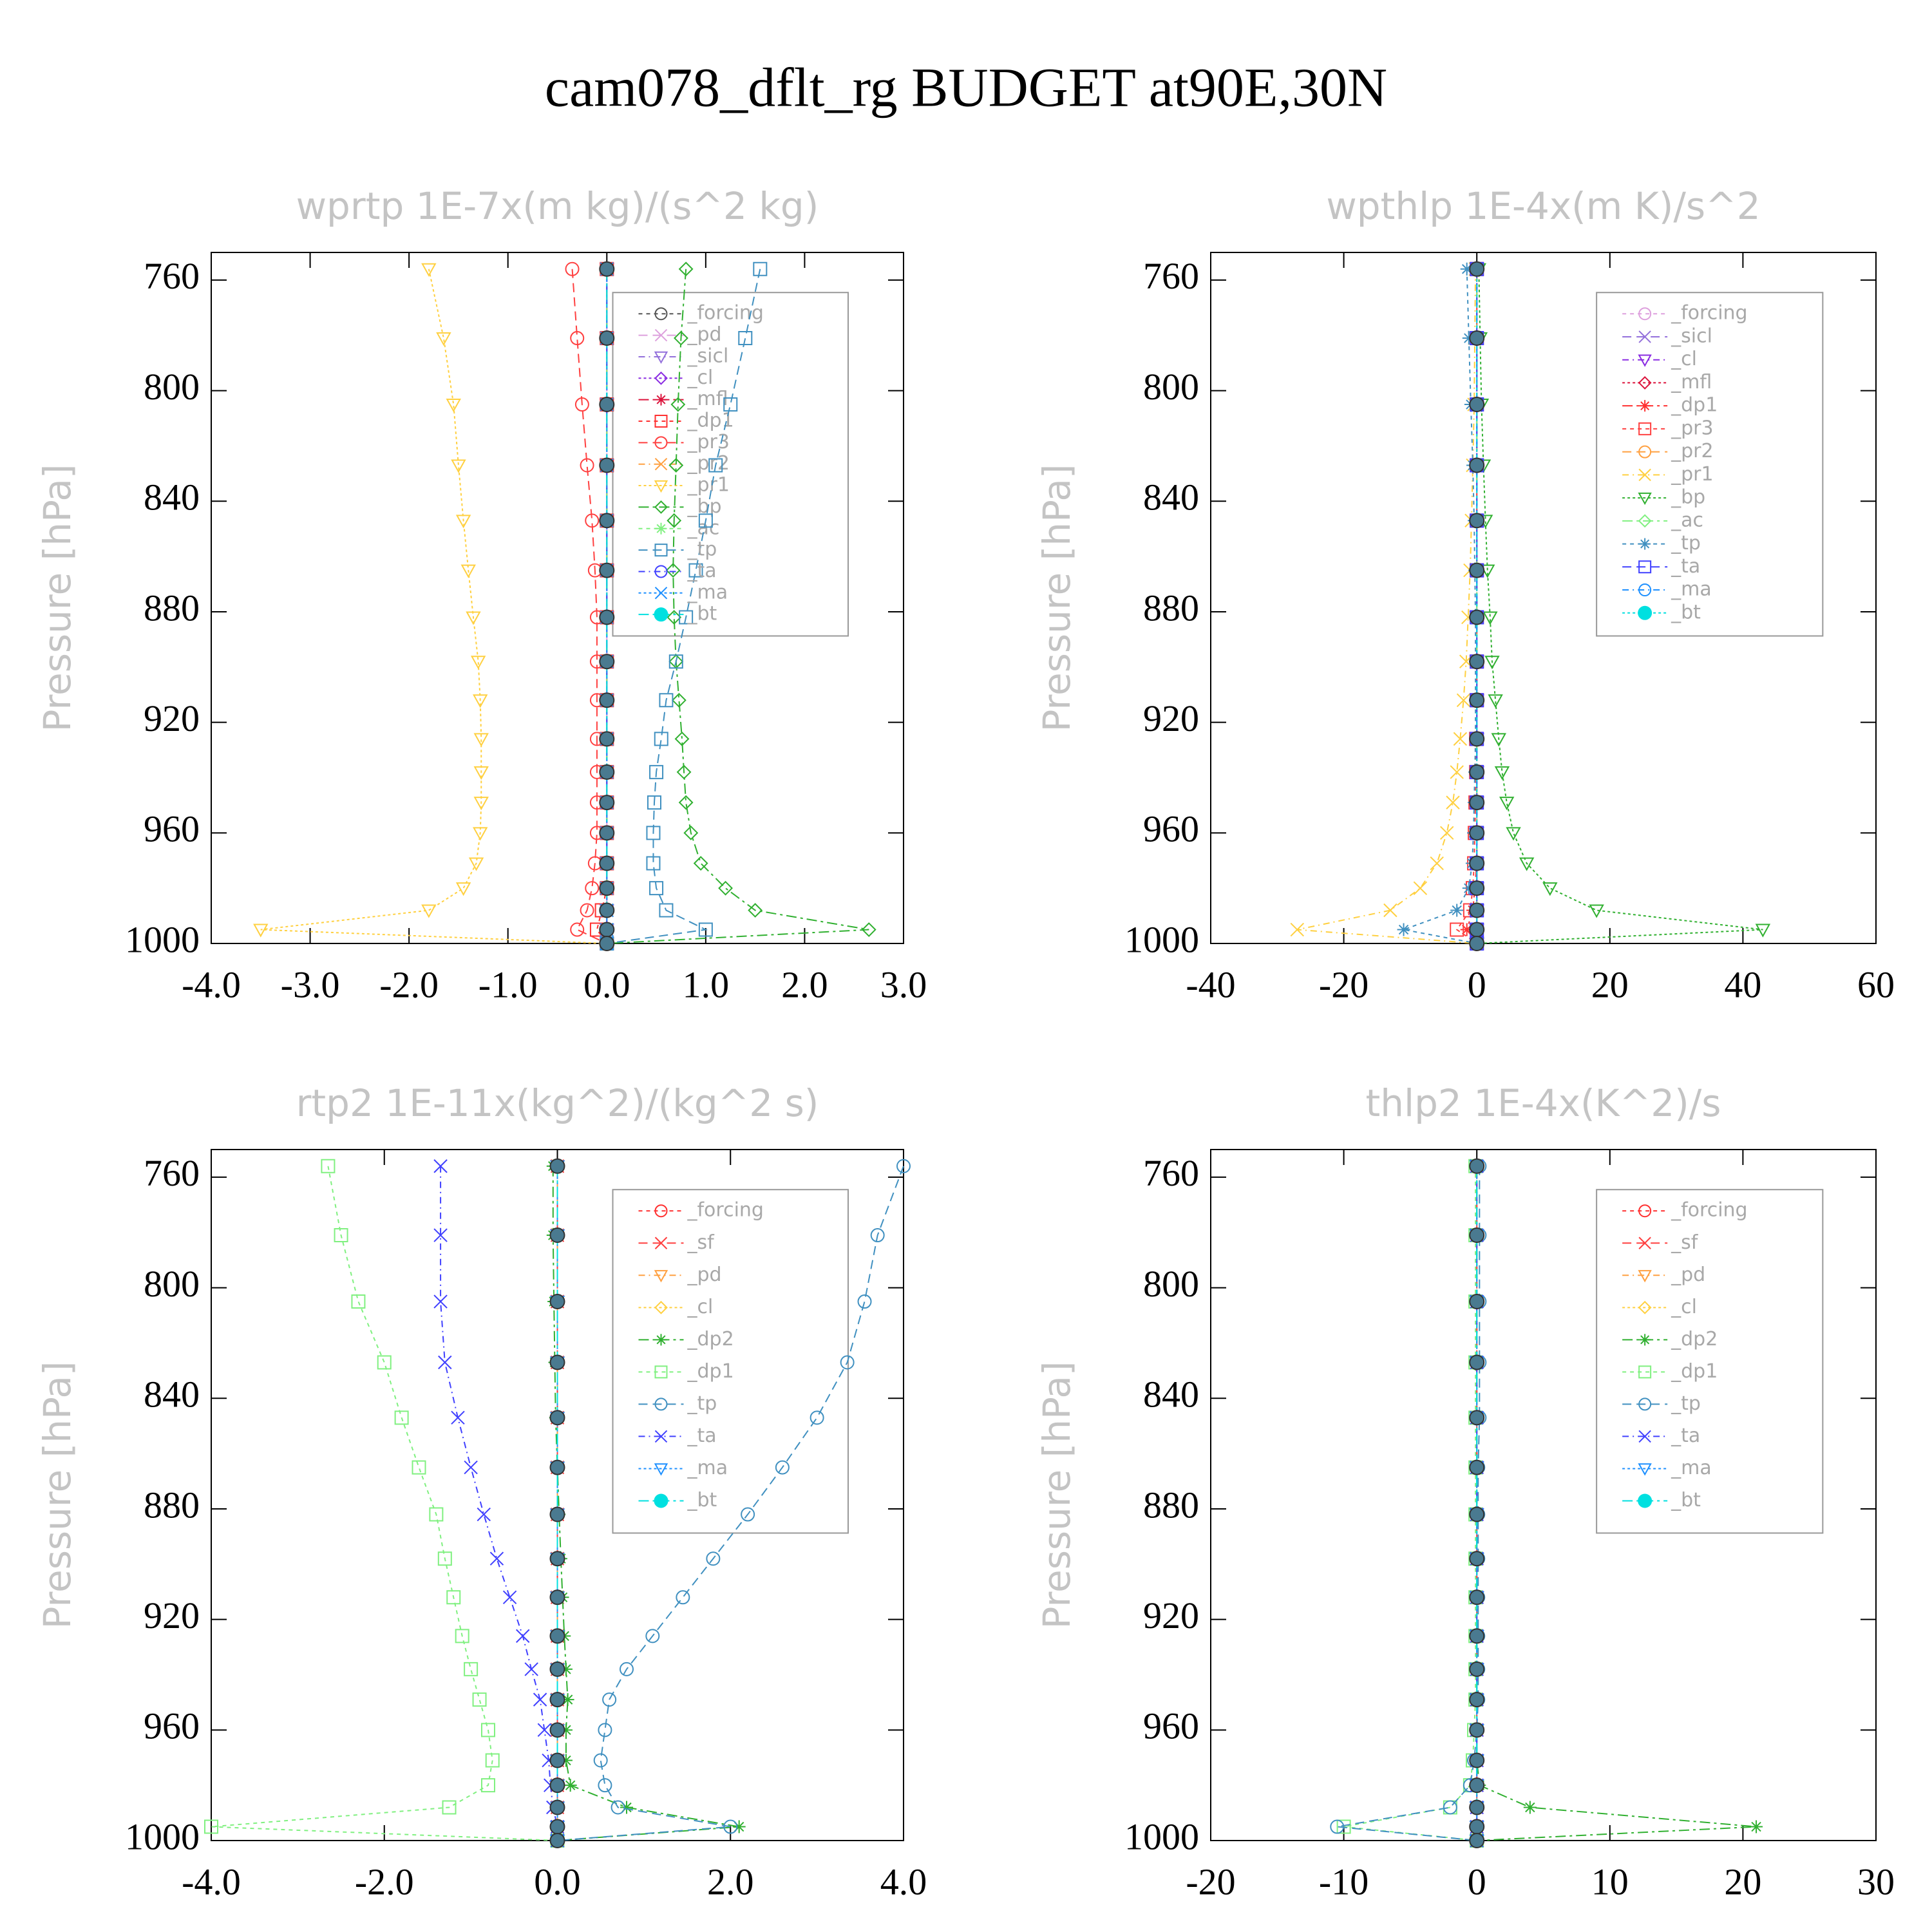  I want to click on y-tick-label: 880, so click(172, 1505).